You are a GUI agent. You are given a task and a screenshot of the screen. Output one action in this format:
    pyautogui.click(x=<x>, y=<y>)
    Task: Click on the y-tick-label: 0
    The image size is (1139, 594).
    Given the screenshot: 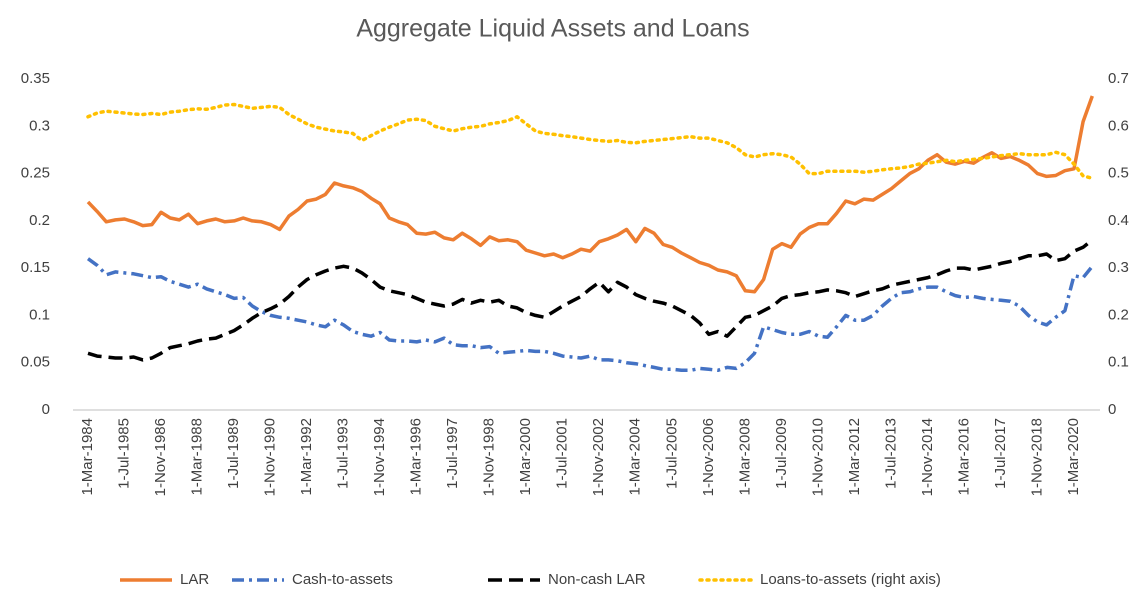 What is the action you would take?
    pyautogui.click(x=46, y=409)
    